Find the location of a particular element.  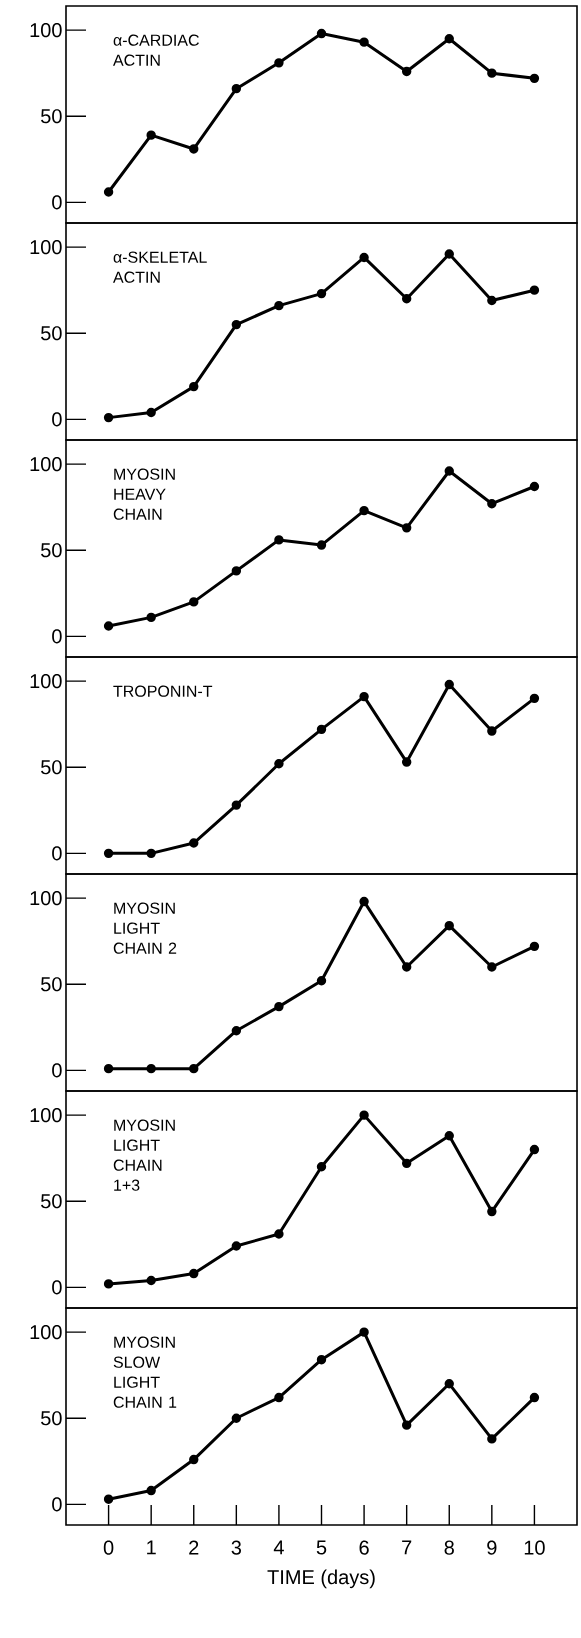

x-tick-label: 10 is located at coordinates (534, 1547).